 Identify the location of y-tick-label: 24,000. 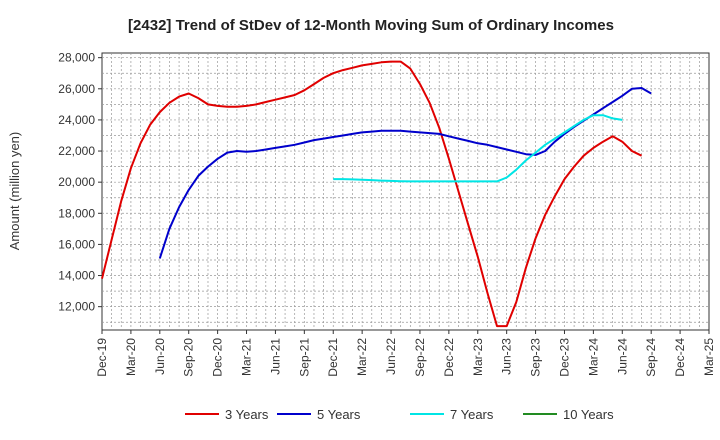
(76, 120).